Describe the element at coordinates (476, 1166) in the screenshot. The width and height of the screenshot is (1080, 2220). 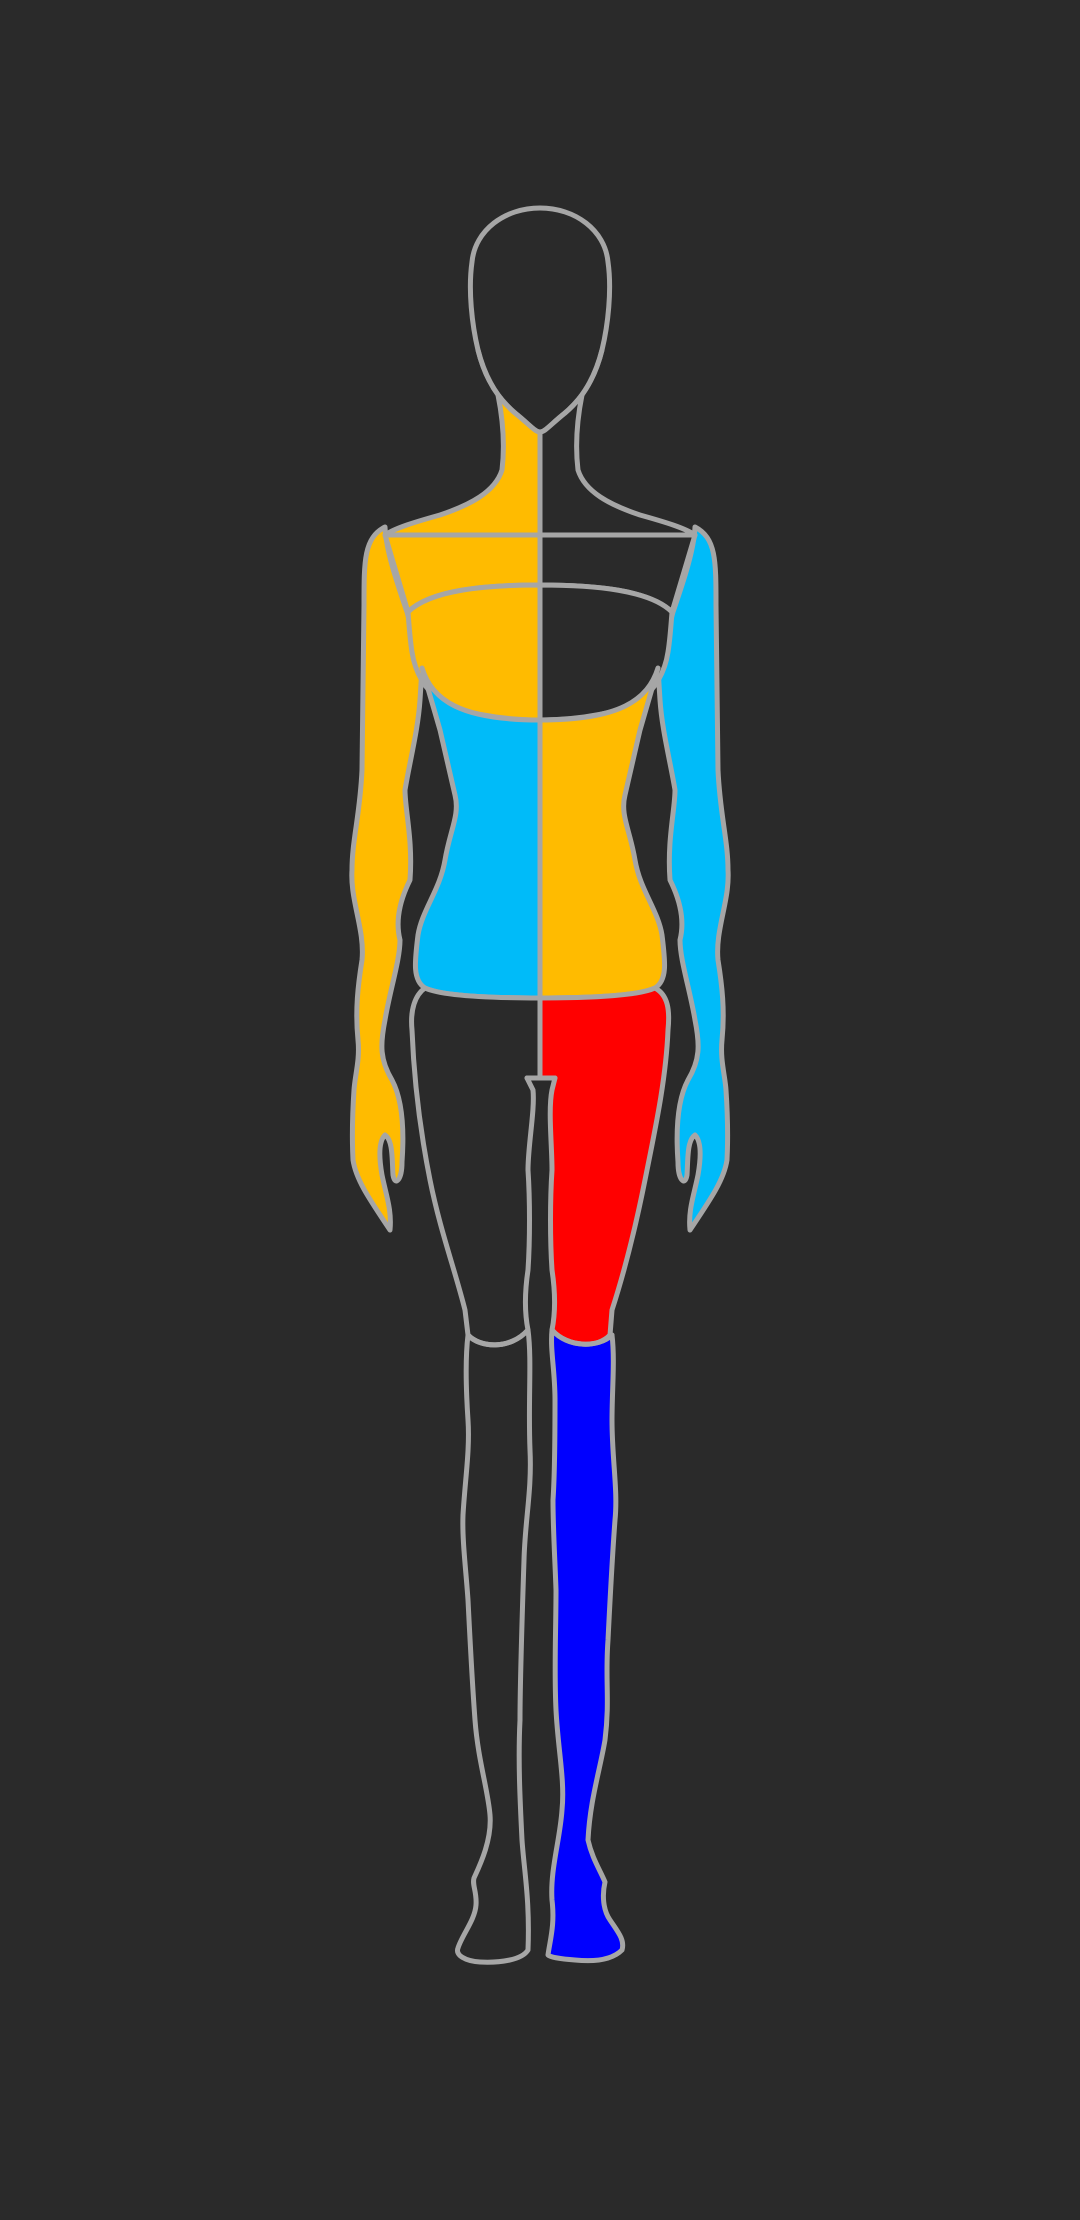
I see `body-region-thigh-right` at that location.